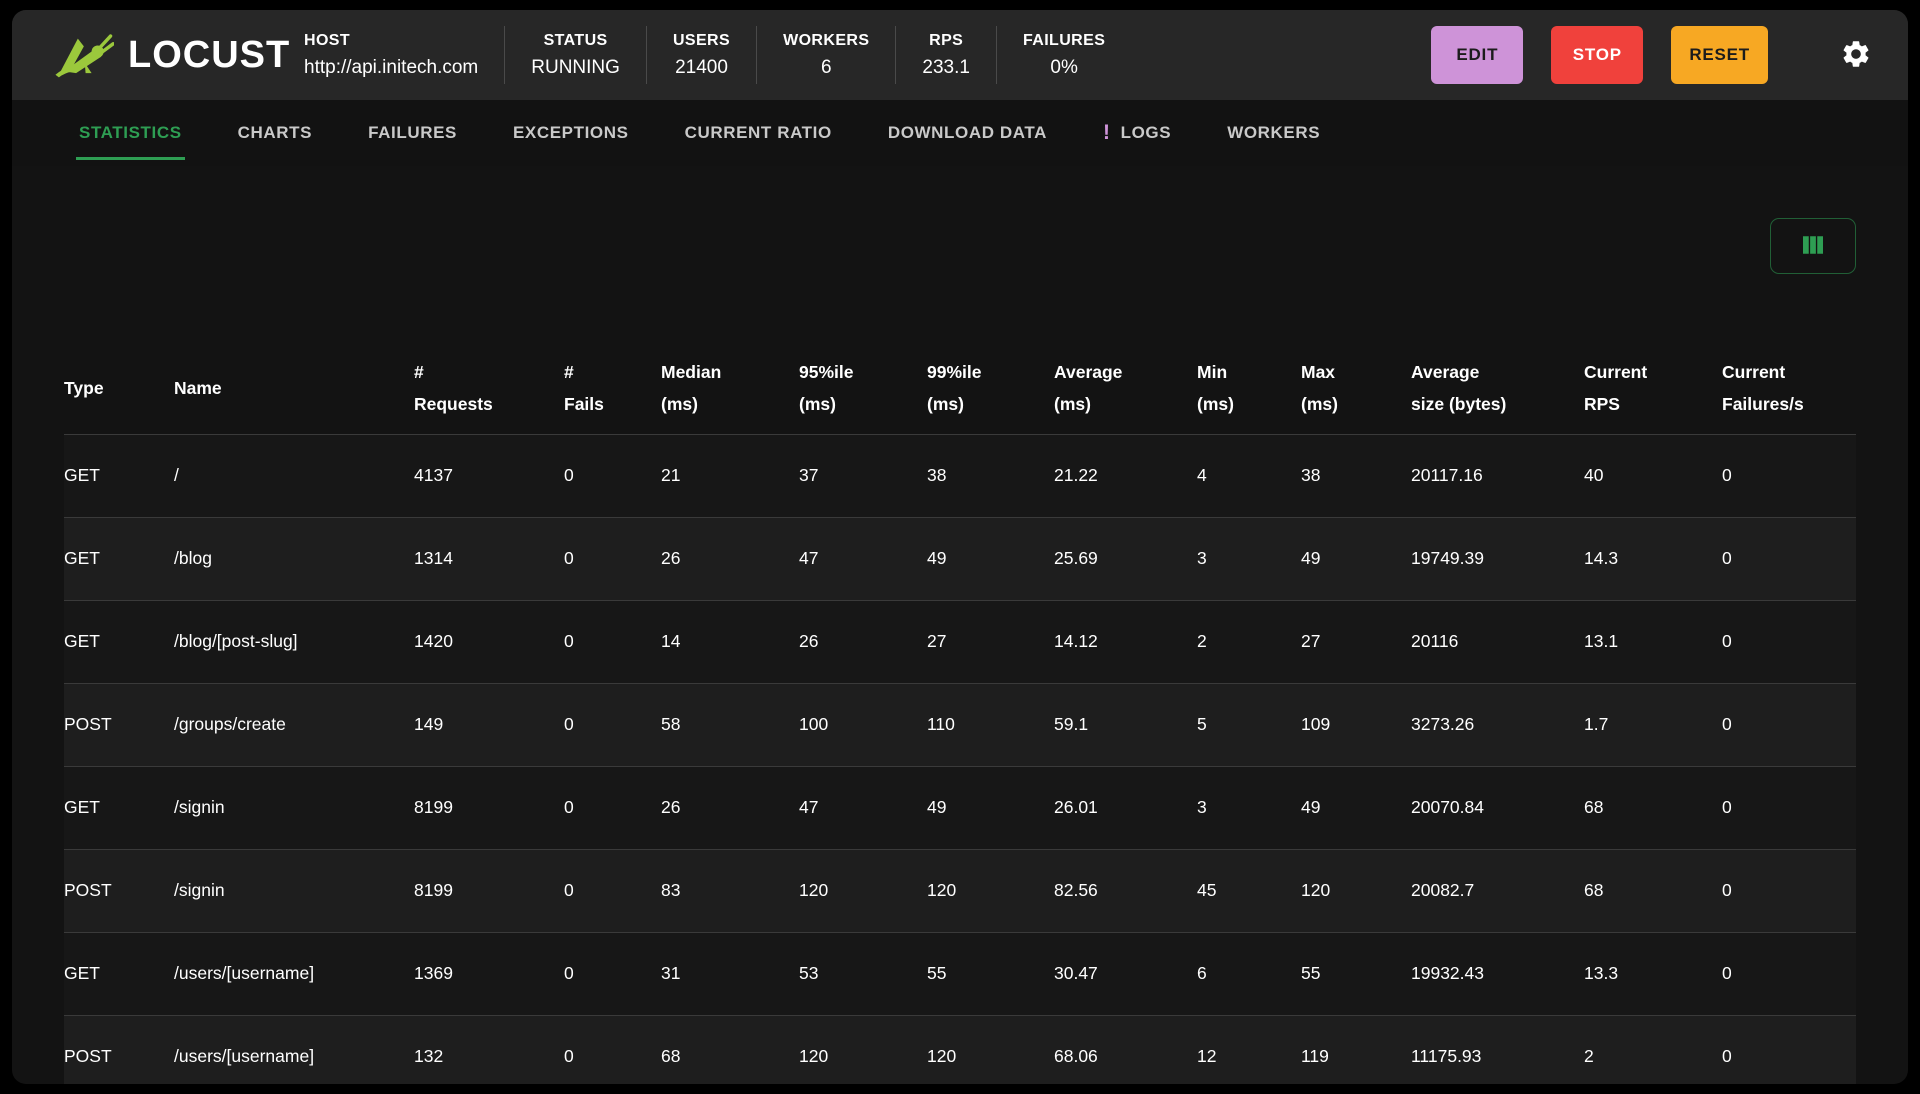 The width and height of the screenshot is (1920, 1094). I want to click on tab-label: DOWNLOAD DATA, so click(967, 132).